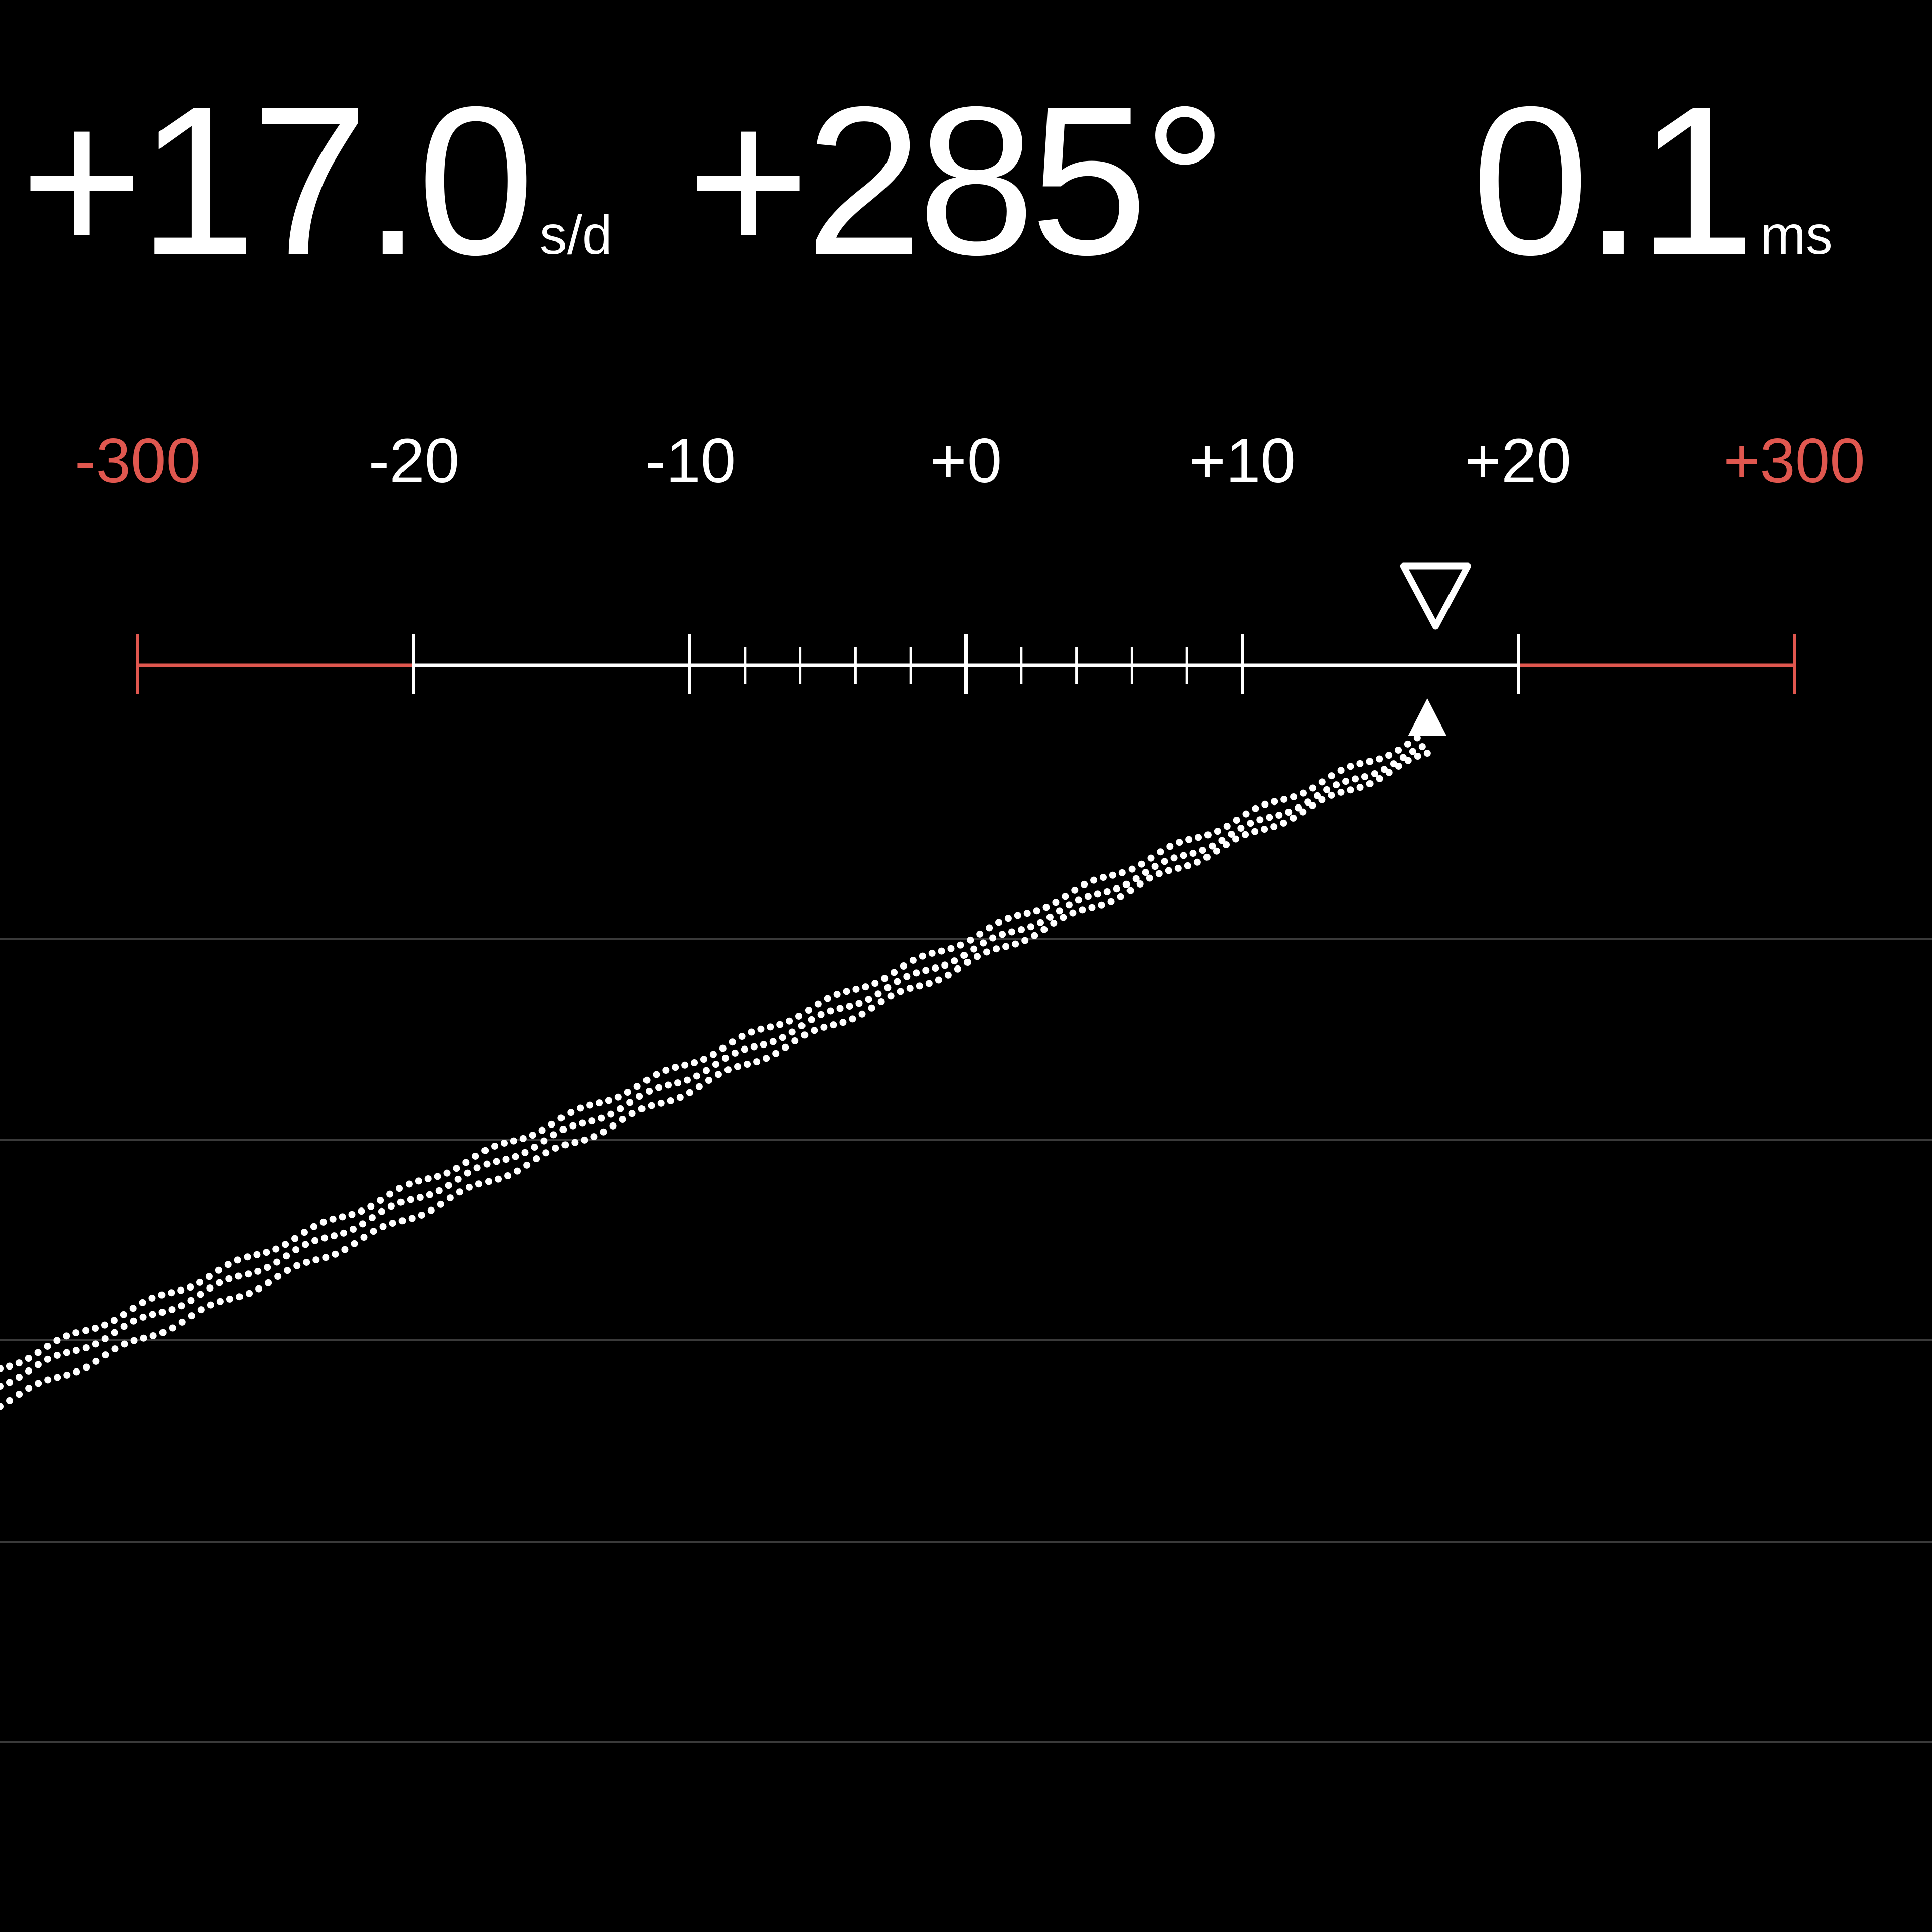  What do you see at coordinates (1794, 461) in the screenshot?
I see `scale-label: +300` at bounding box center [1794, 461].